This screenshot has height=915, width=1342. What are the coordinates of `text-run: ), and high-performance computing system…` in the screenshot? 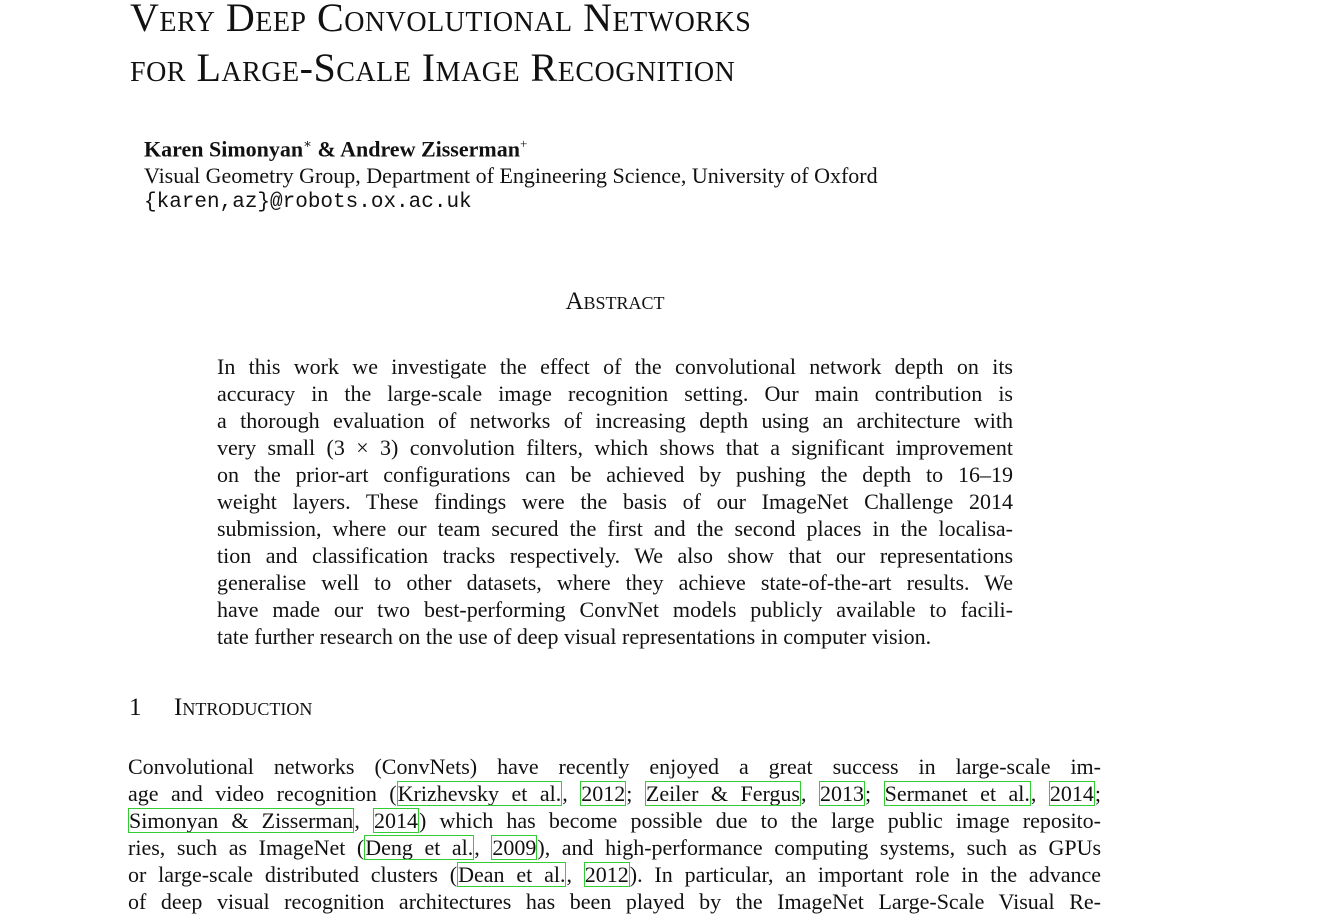 It's located at (819, 847).